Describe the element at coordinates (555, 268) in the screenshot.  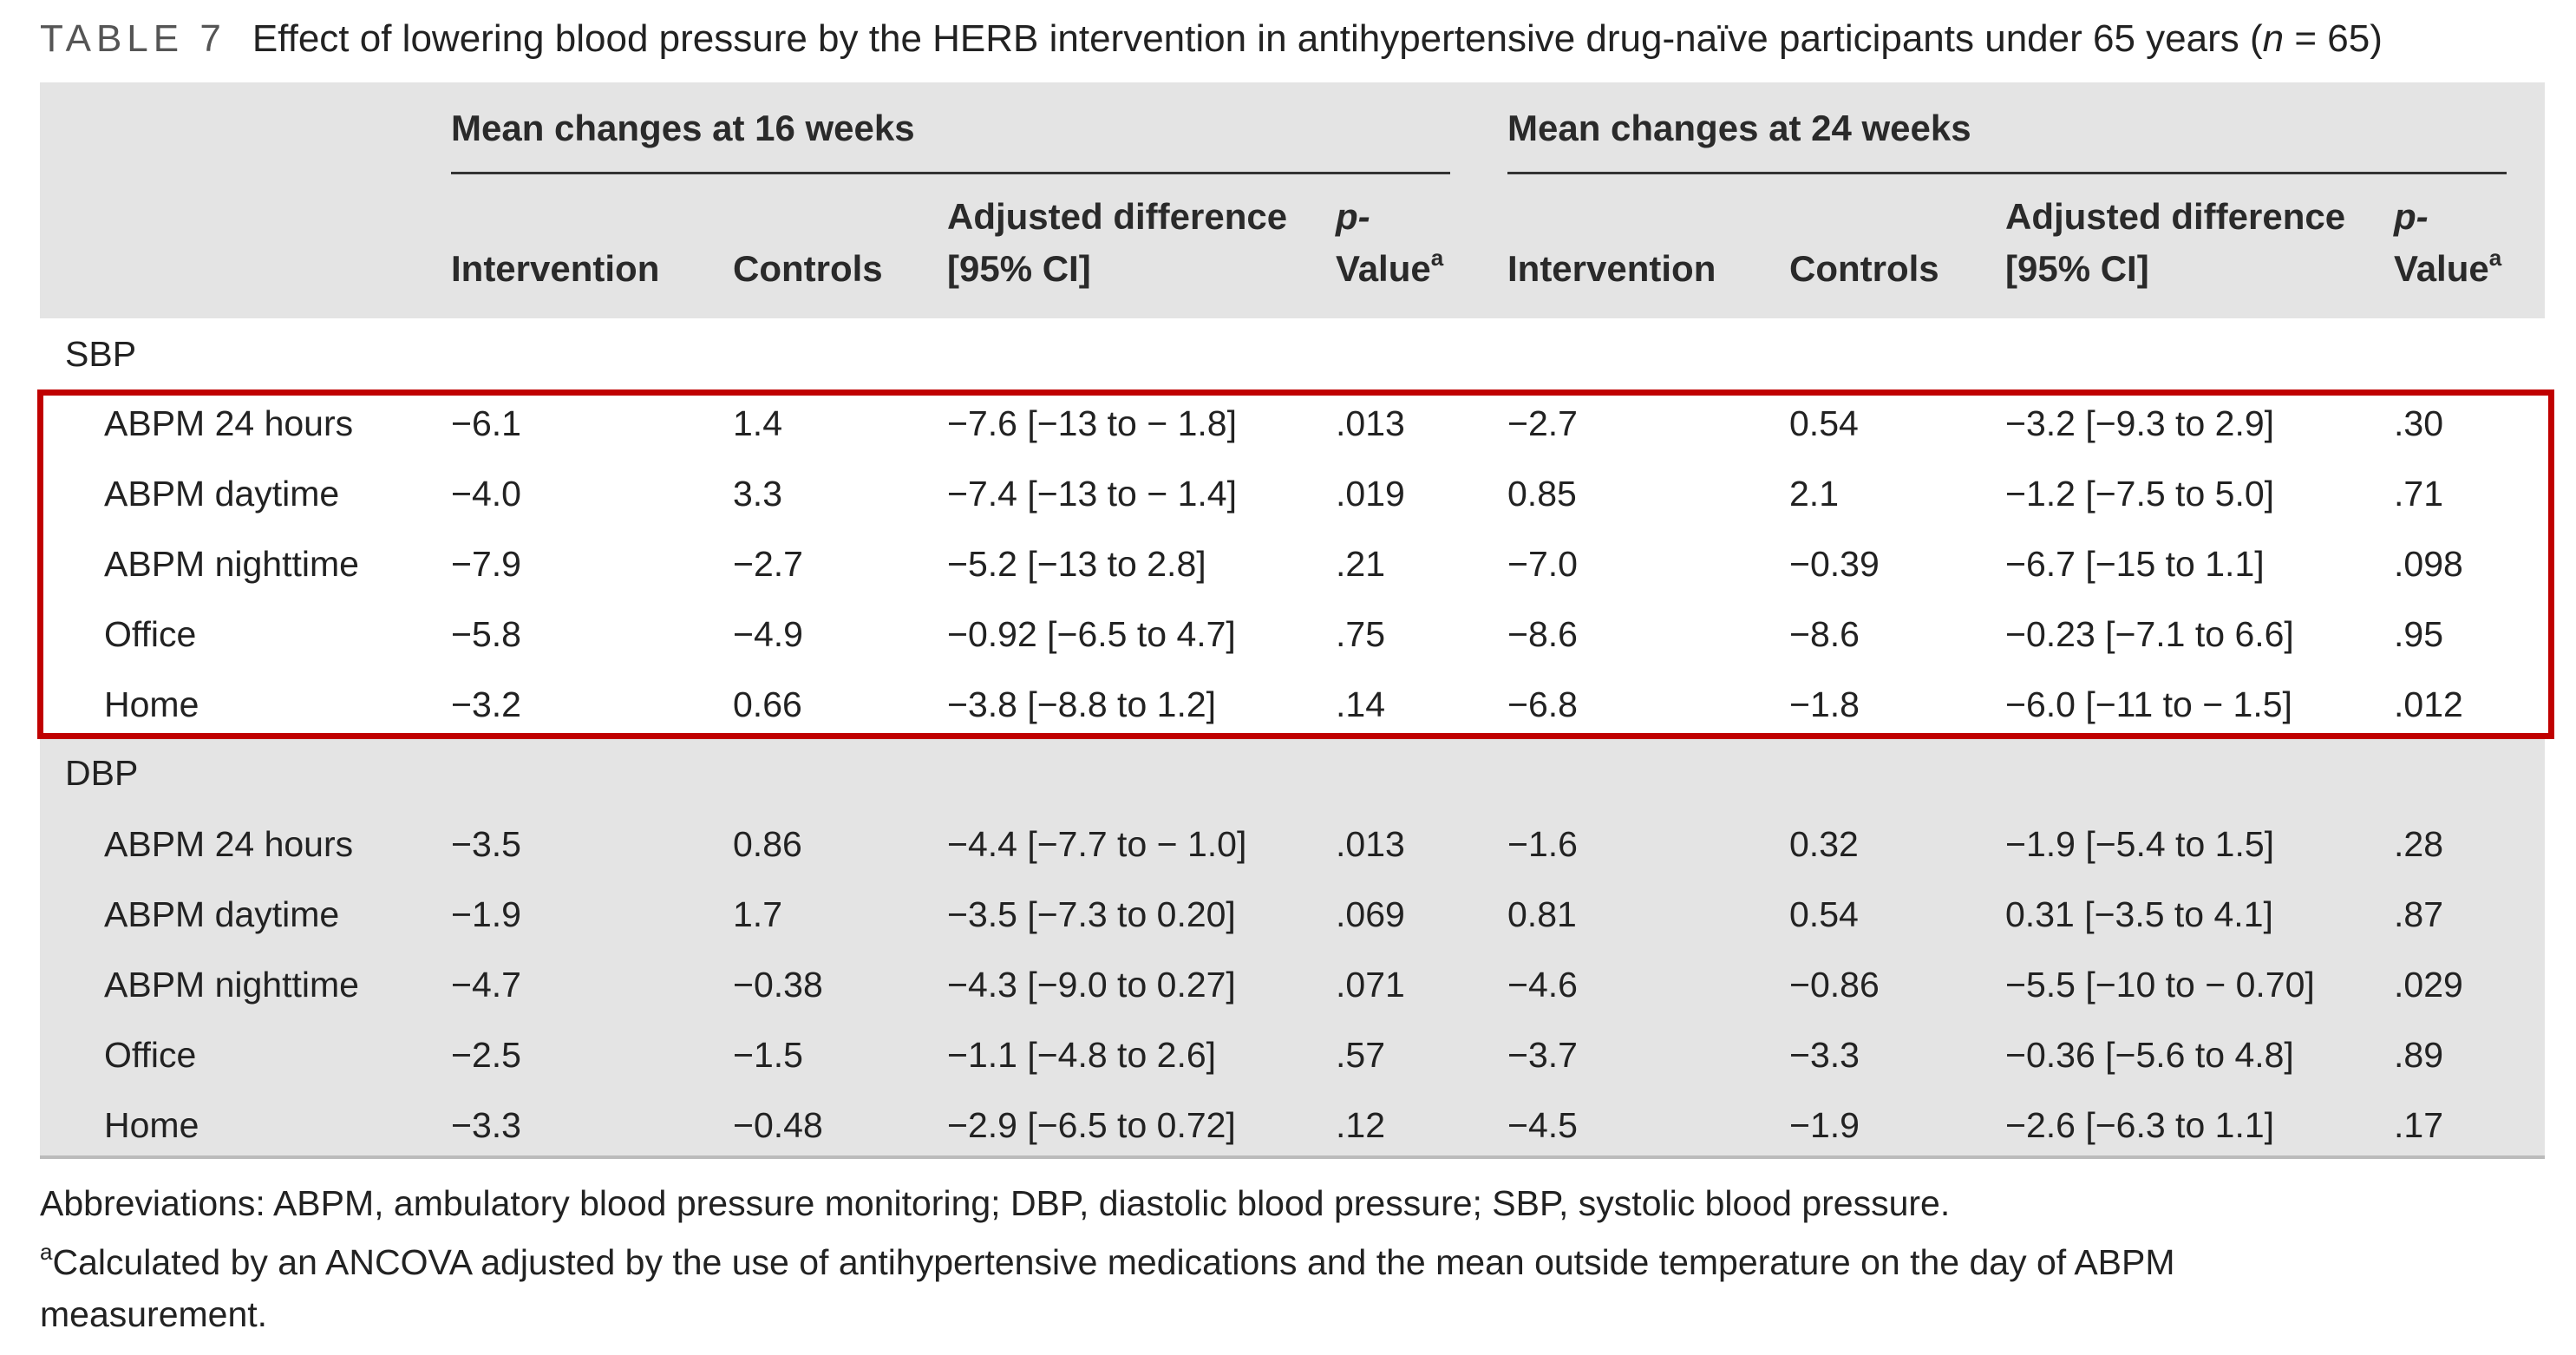
I see `column-header-1: Intervention` at that location.